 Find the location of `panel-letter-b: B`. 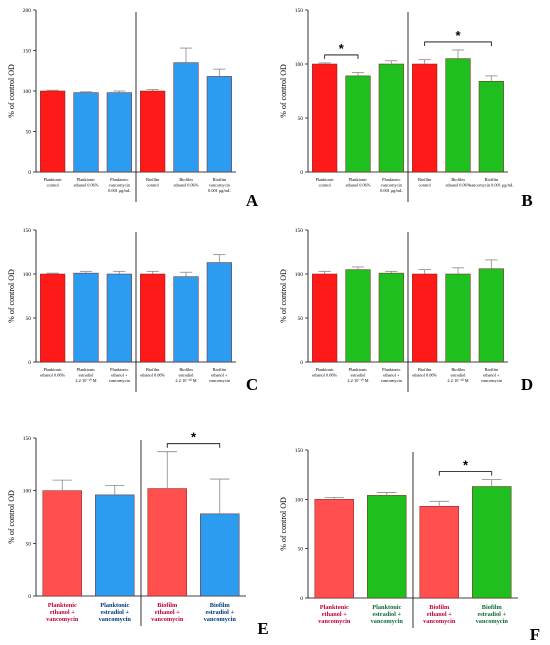

panel-letter-b: B is located at coordinates (526, 200).